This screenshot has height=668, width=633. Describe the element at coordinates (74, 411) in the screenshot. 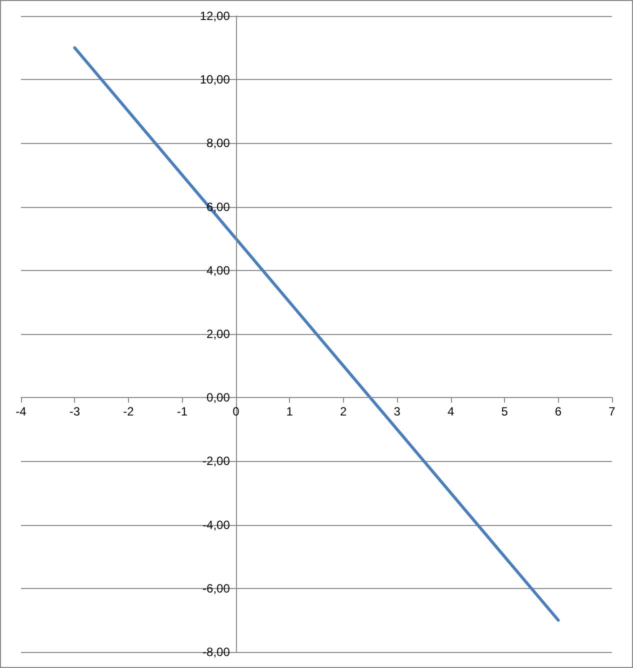

I see `x-tick-label: -3` at that location.